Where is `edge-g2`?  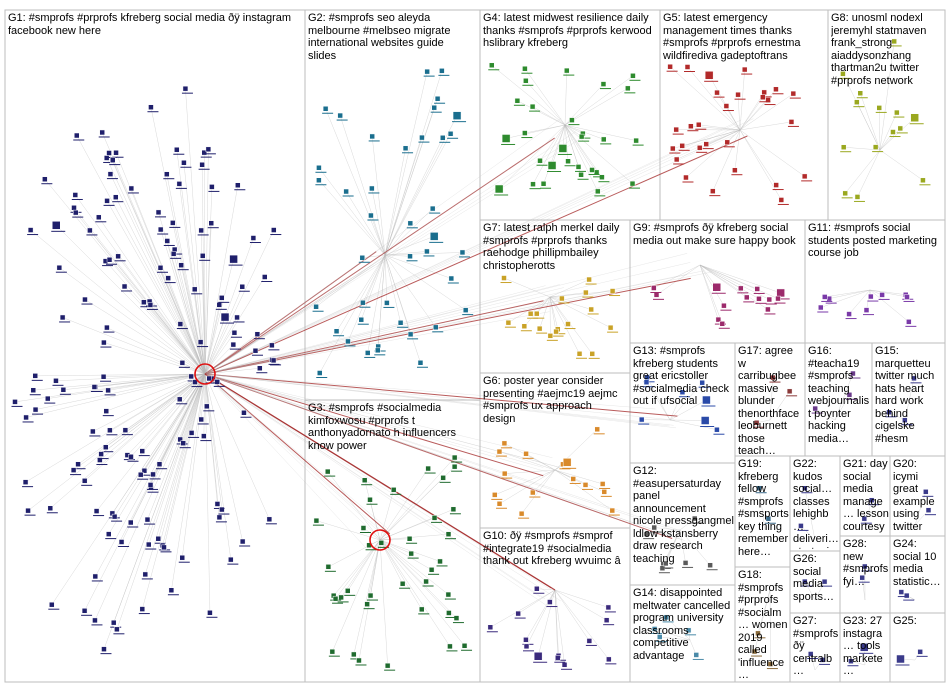
edge-g2 is located at coordinates (392, 288).